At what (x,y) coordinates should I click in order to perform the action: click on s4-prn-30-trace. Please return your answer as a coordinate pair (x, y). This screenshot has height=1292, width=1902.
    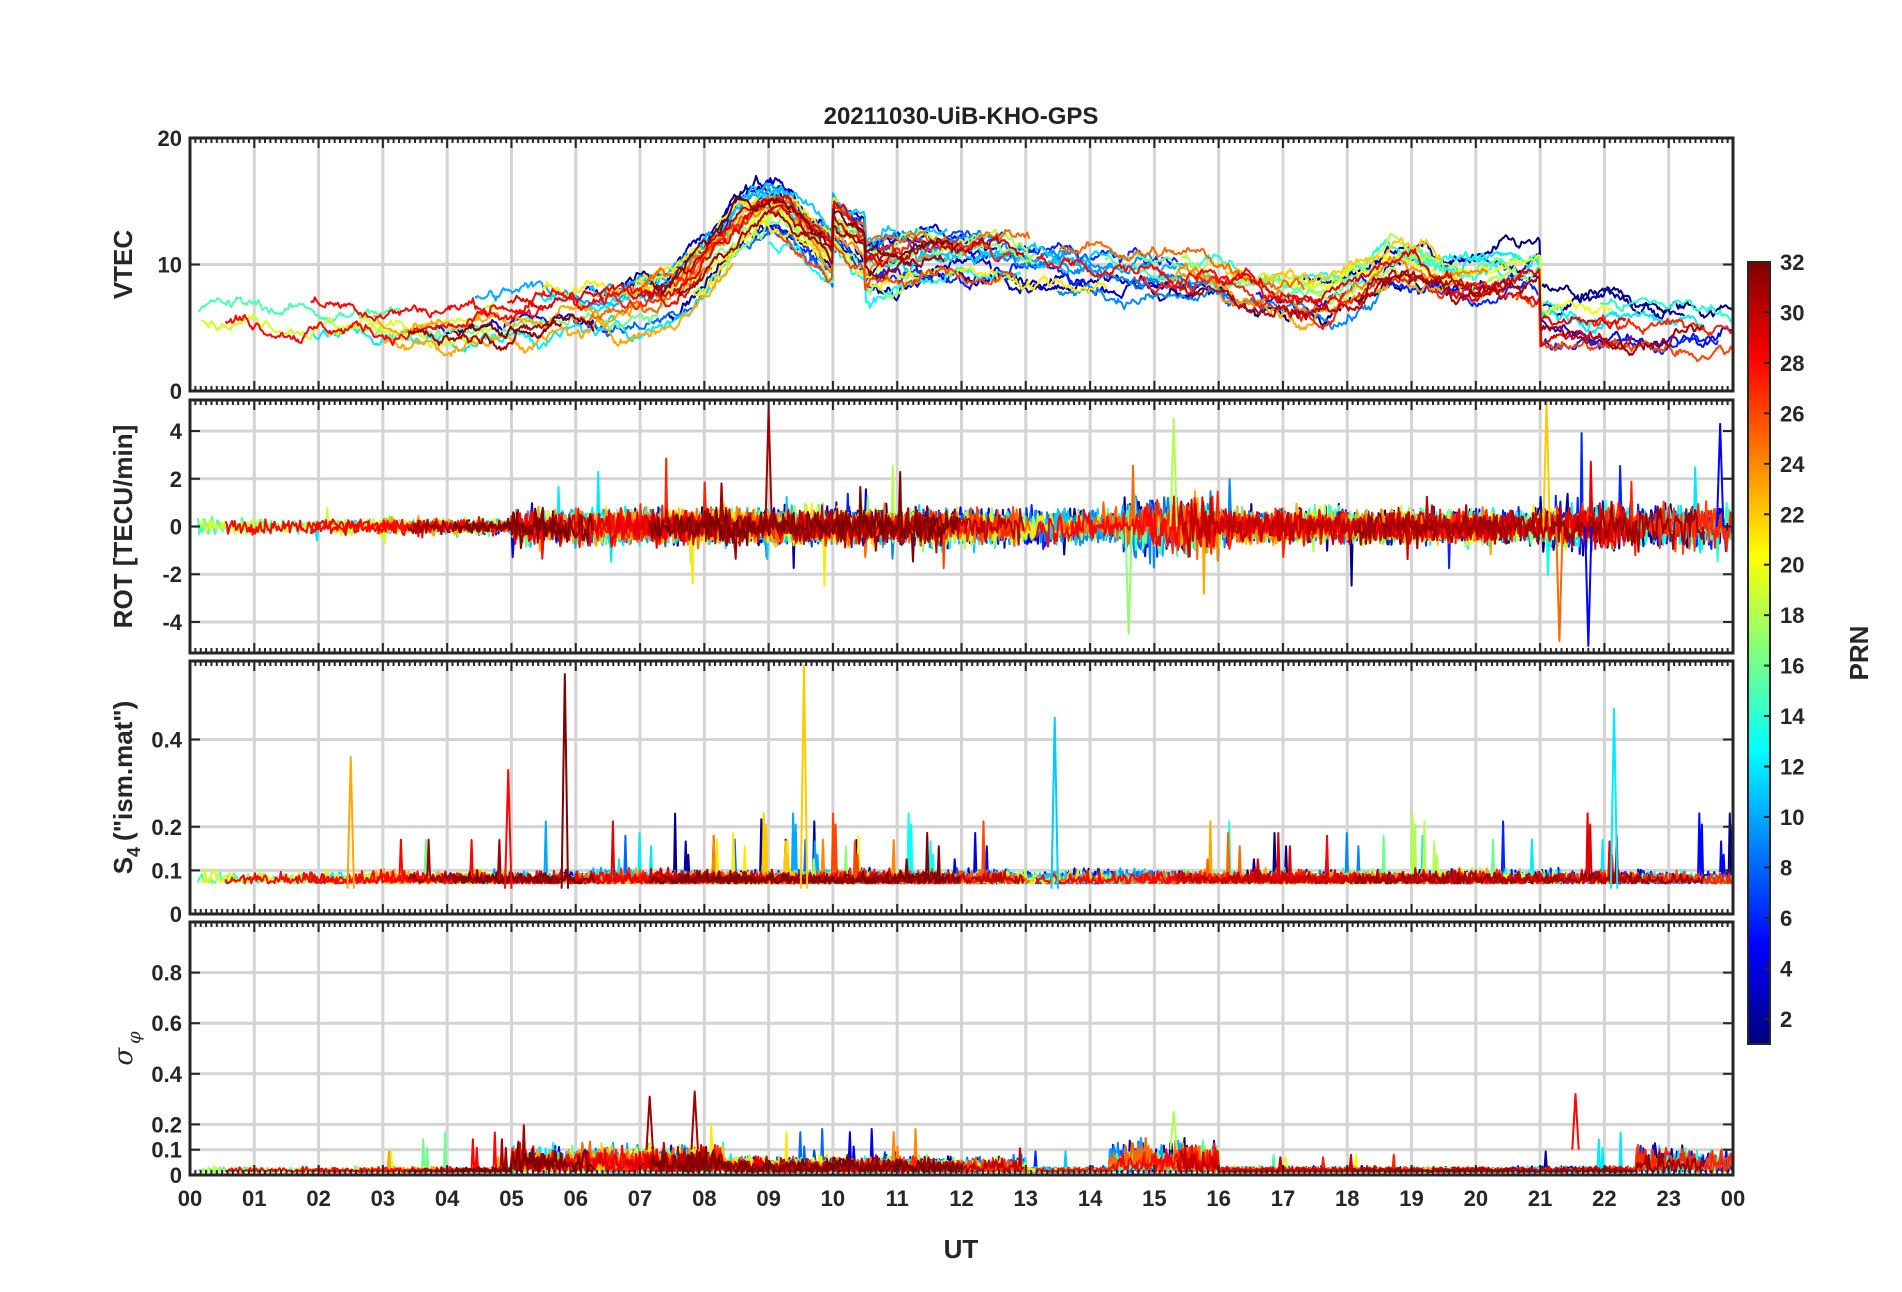
    Looking at the image, I should click on (1342, 876).